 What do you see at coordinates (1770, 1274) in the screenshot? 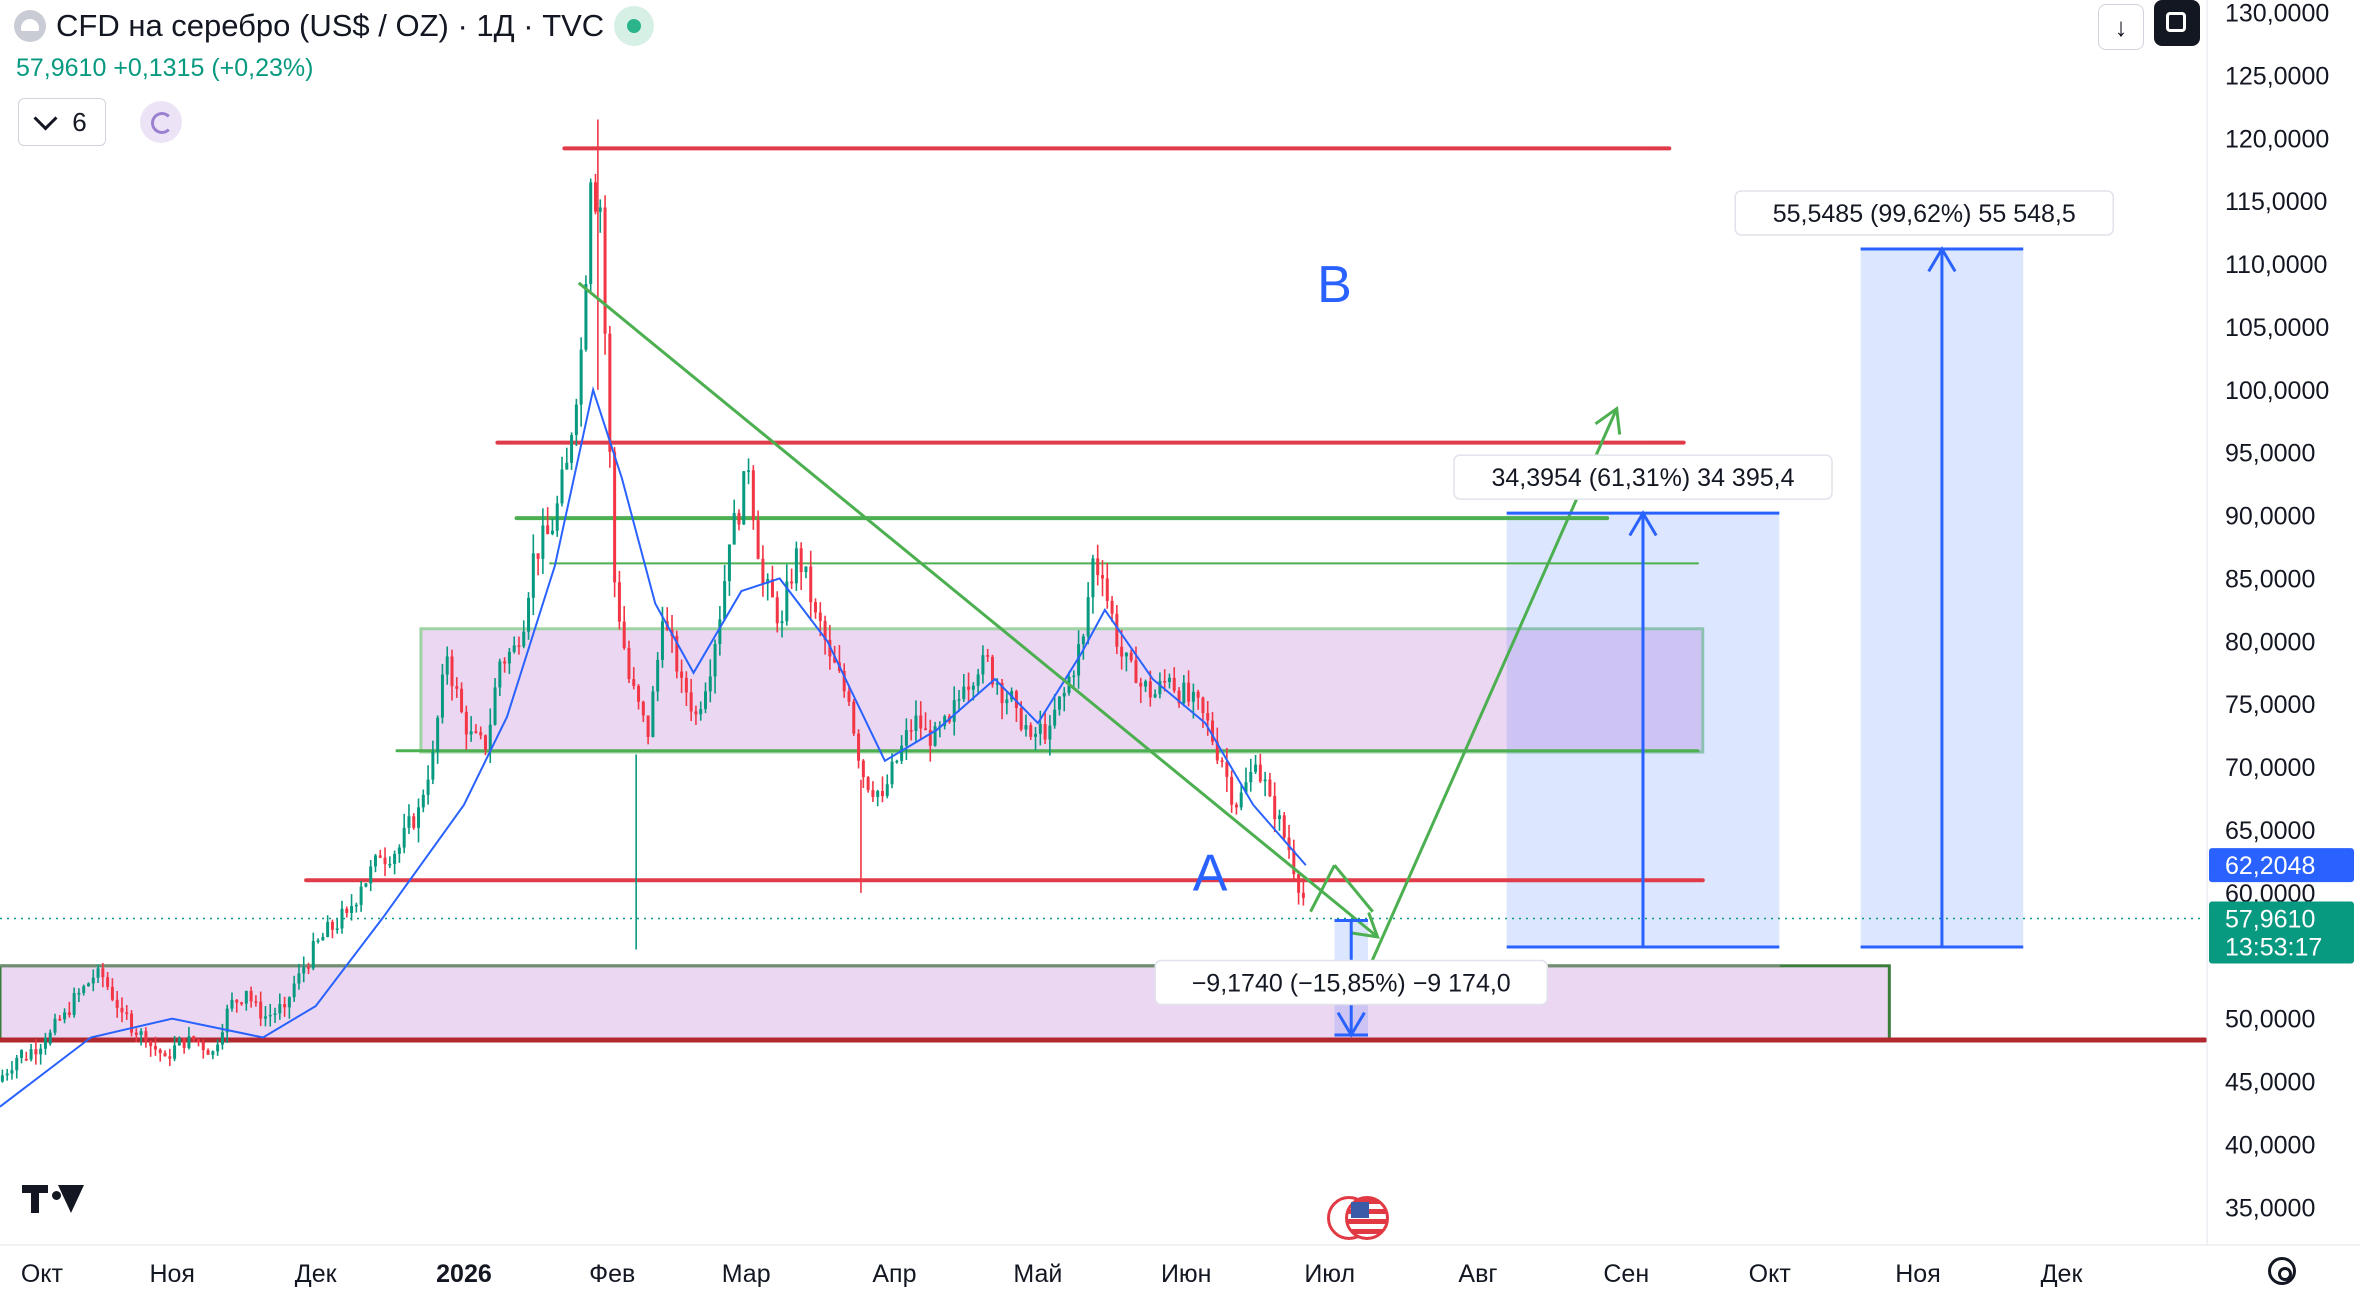
I see `time-tick-label: Окт` at bounding box center [1770, 1274].